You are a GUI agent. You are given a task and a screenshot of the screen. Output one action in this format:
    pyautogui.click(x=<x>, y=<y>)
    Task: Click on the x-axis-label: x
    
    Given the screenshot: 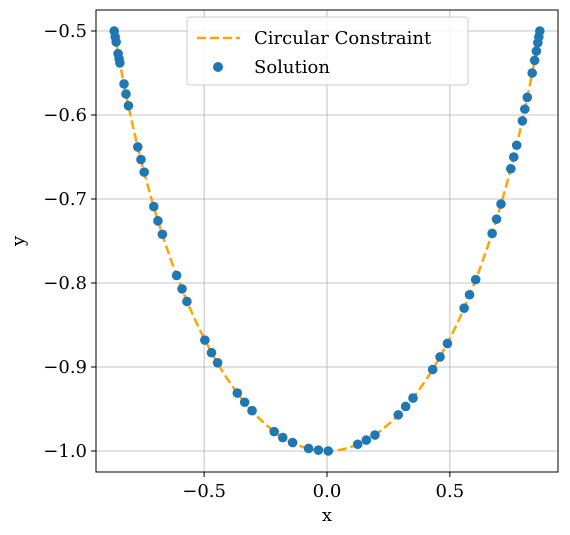 What is the action you would take?
    pyautogui.click(x=327, y=515)
    